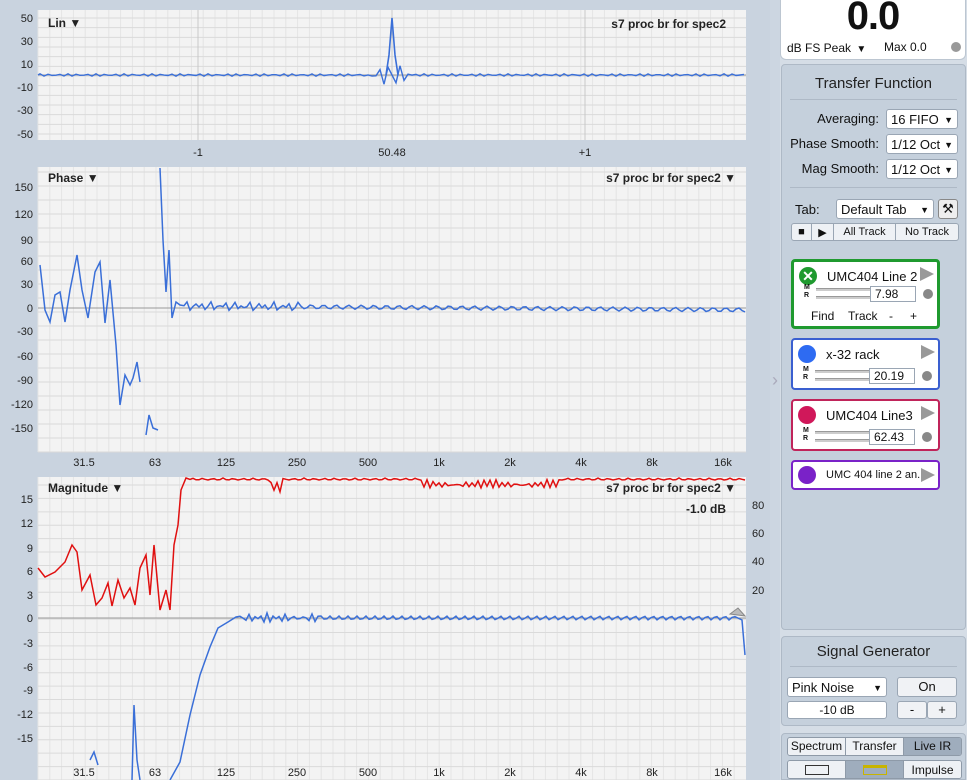 The height and width of the screenshot is (780, 967). What do you see at coordinates (914, 316) in the screenshot?
I see `plus-button: +` at bounding box center [914, 316].